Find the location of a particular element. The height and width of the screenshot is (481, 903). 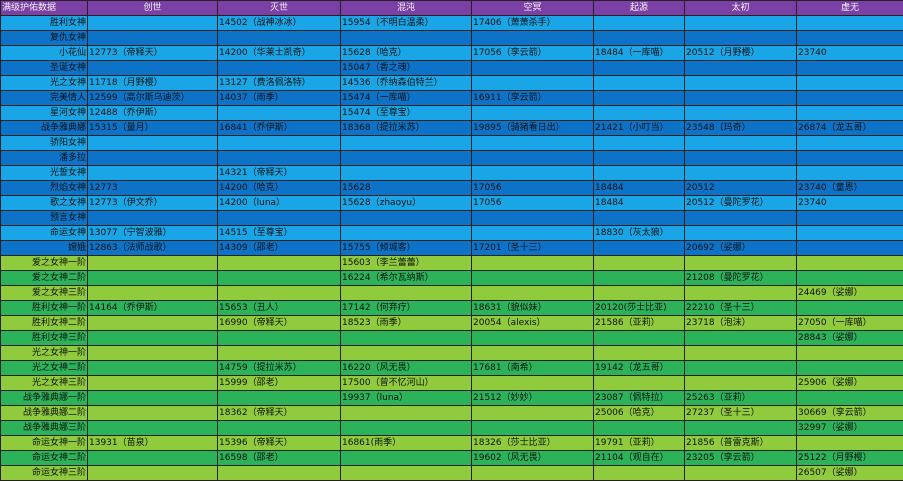

row-label-cell: 战争雅典娜二阶 is located at coordinates (44, 413).